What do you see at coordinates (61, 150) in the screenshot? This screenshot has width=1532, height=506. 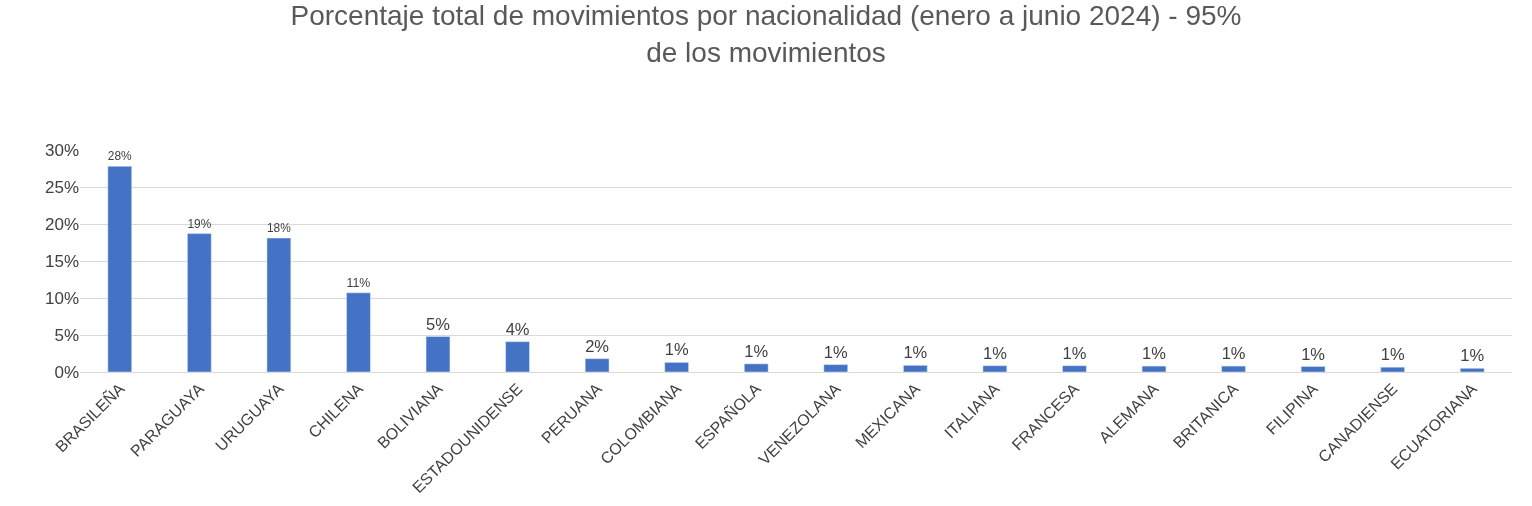 I see `y-tick-label: 30%` at bounding box center [61, 150].